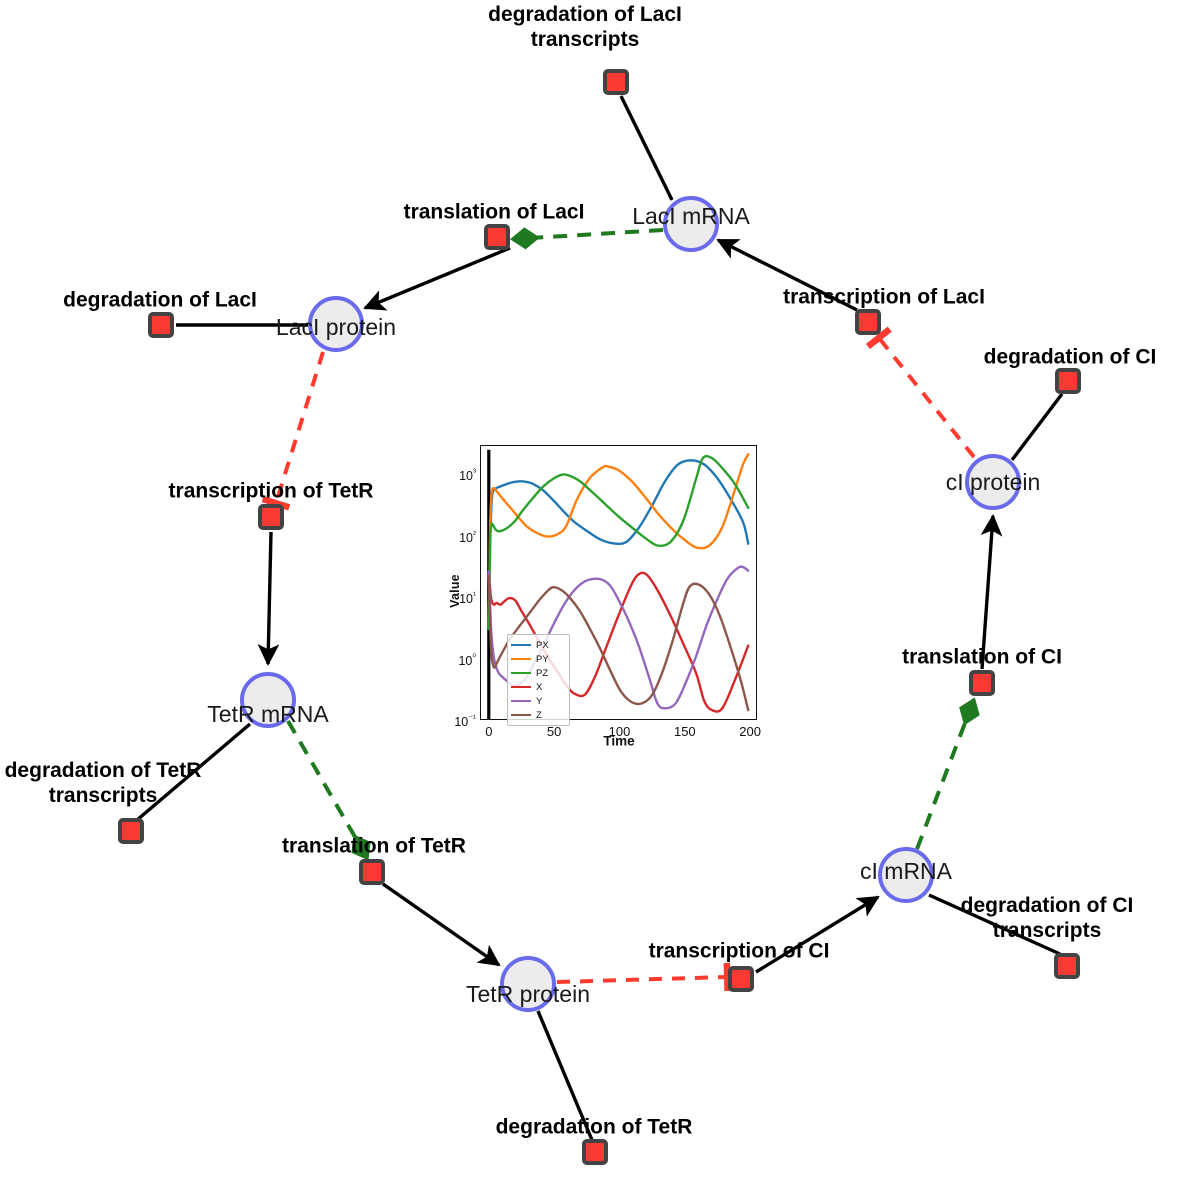  I want to click on chart-legend-item: Y, so click(538, 701).